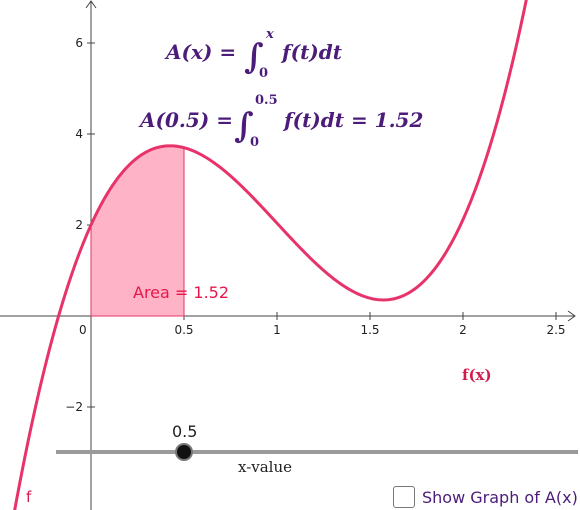 This screenshot has height=510, width=580. I want to click on formula-2-integral-icon: ∫, so click(244, 126).